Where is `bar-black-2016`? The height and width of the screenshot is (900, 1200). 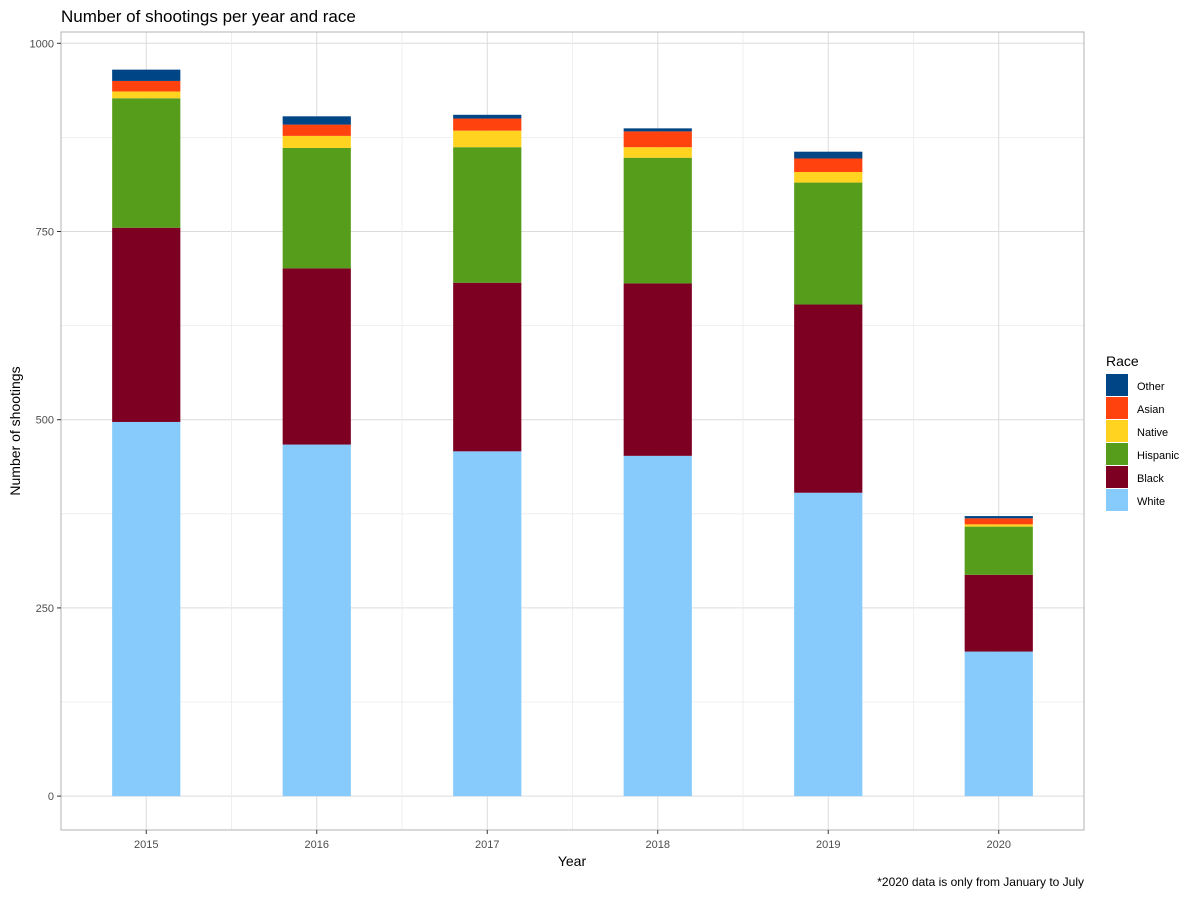 bar-black-2016 is located at coordinates (316, 356).